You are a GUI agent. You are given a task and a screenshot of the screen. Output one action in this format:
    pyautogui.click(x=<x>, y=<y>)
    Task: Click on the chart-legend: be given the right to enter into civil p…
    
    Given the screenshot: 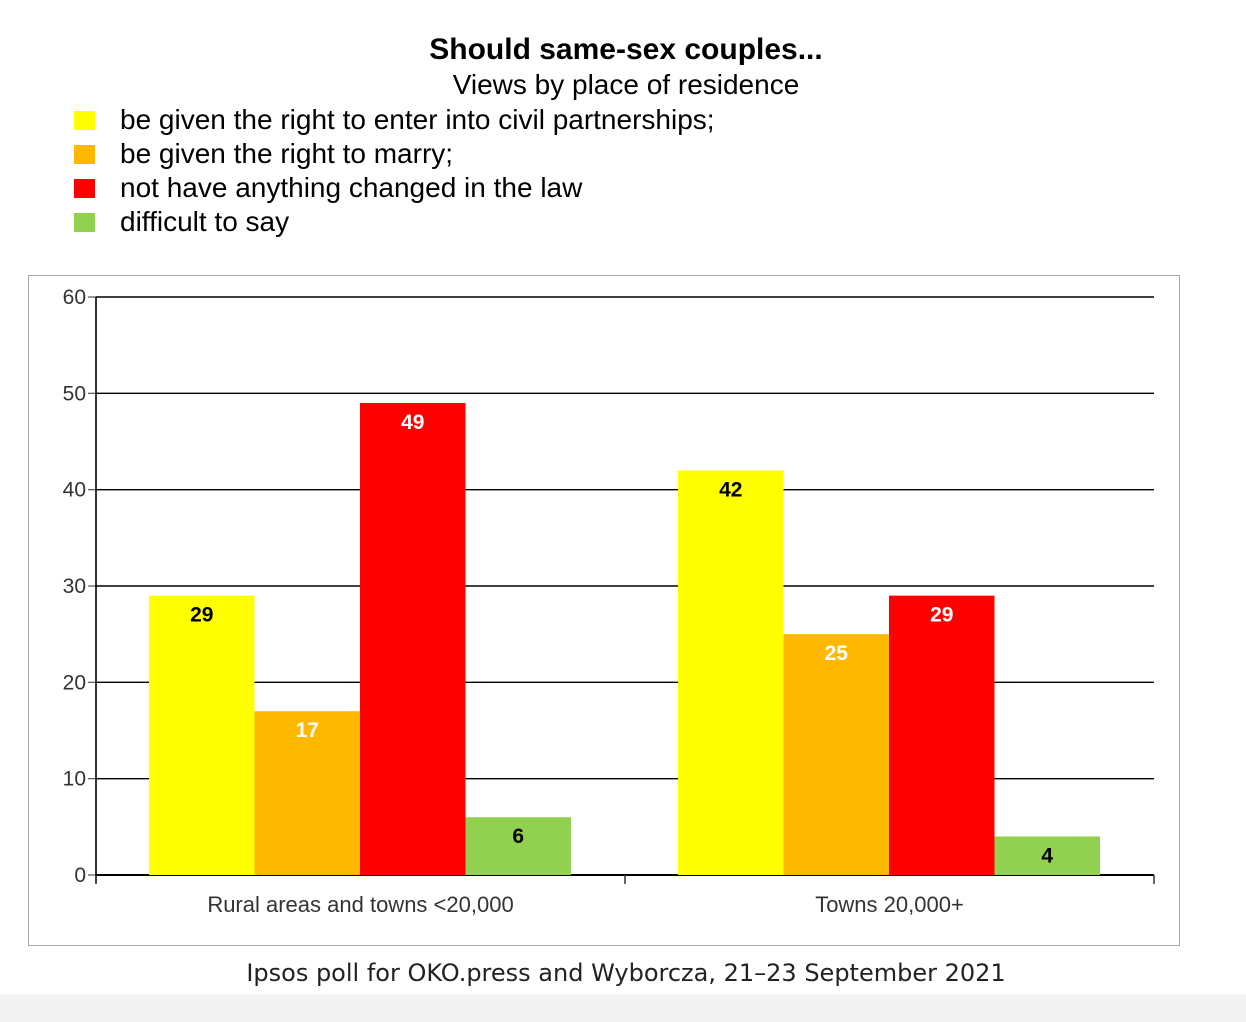 What is the action you would take?
    pyautogui.click(x=394, y=171)
    